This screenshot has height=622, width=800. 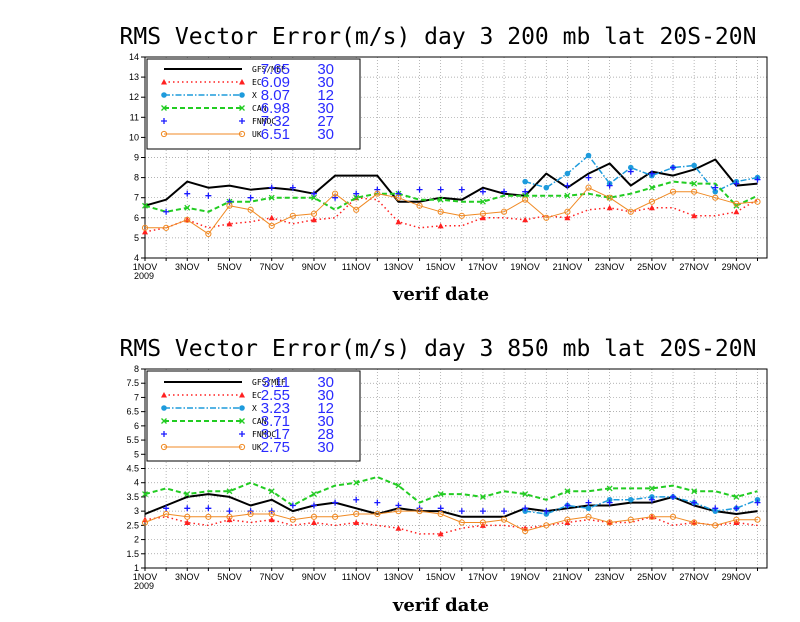 What do you see at coordinates (187, 577) in the screenshot?
I see `x-tick-label: 3NOV` at bounding box center [187, 577].